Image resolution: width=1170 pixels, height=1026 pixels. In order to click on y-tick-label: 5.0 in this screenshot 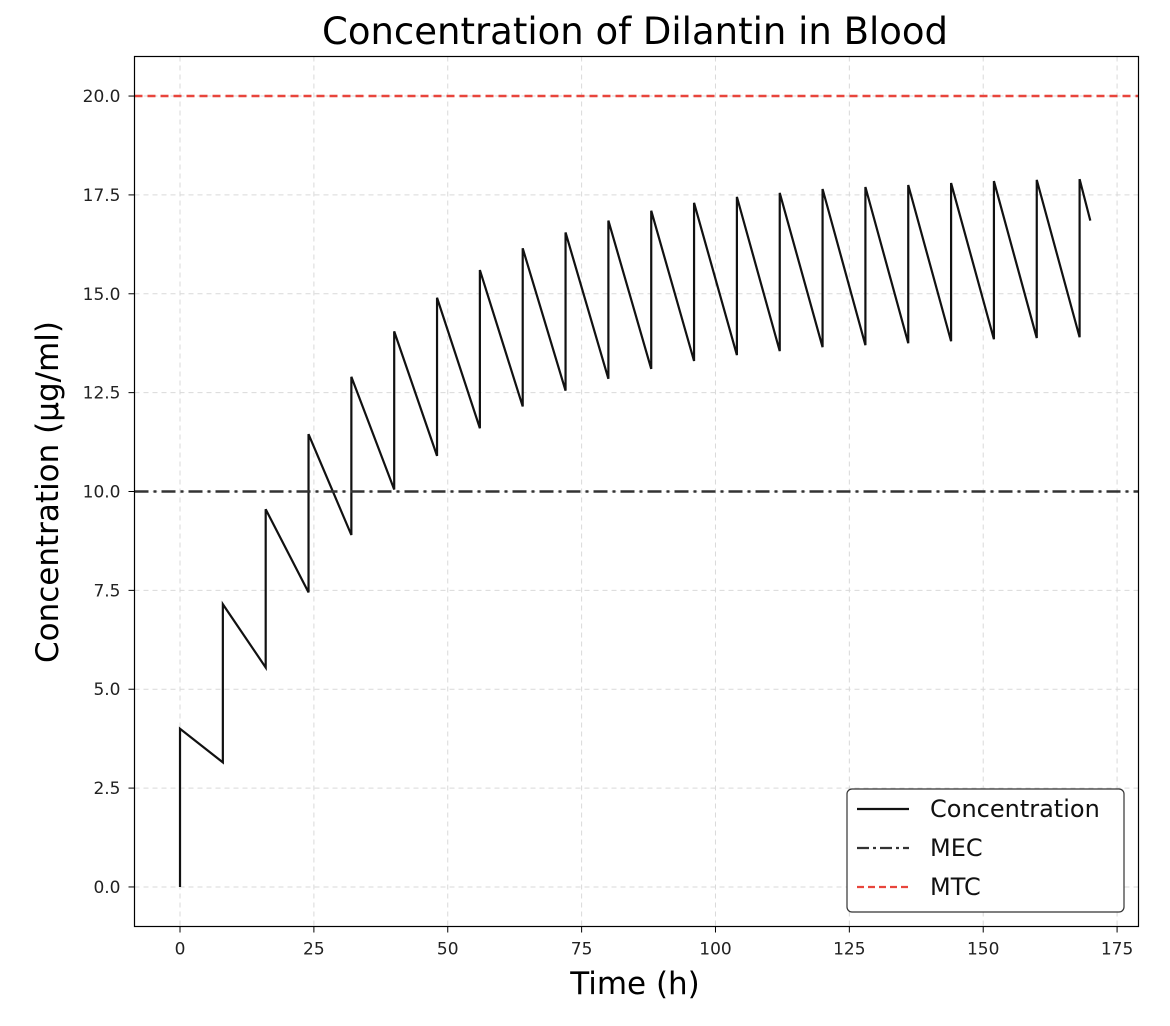, I will do `click(106, 690)`.